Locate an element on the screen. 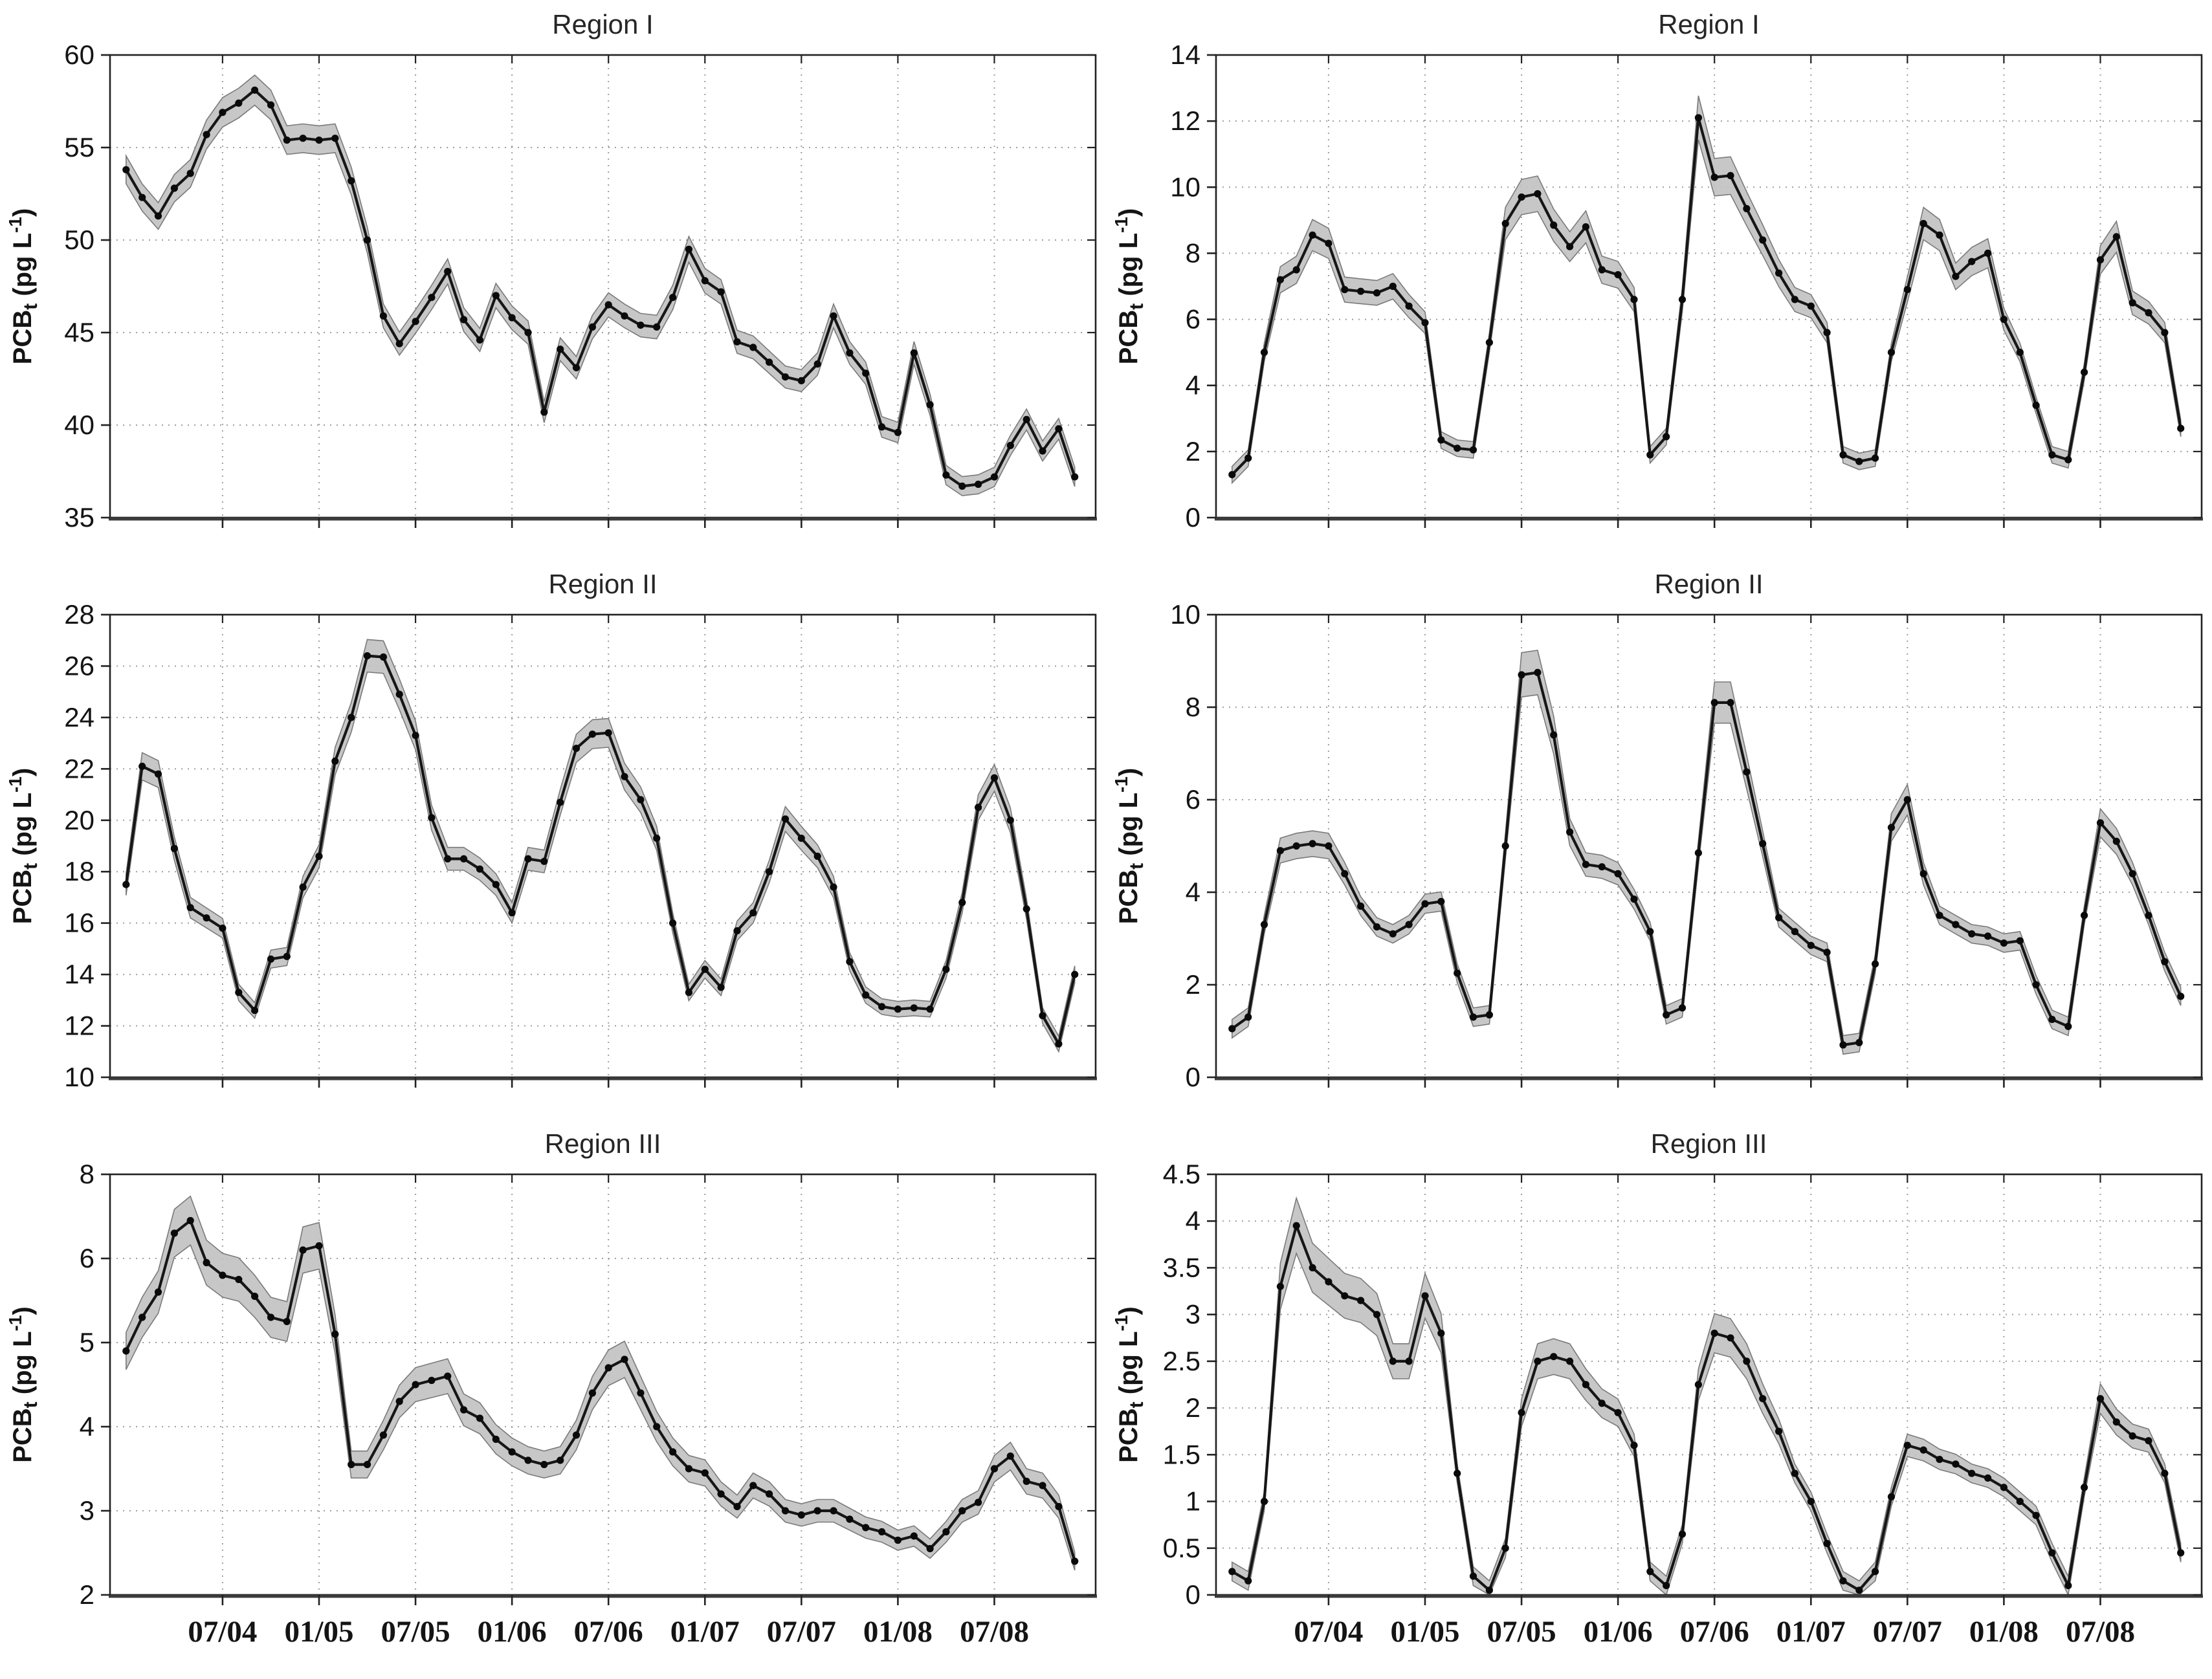  svg-text: 0.5 is located at coordinates (1181, 1548).